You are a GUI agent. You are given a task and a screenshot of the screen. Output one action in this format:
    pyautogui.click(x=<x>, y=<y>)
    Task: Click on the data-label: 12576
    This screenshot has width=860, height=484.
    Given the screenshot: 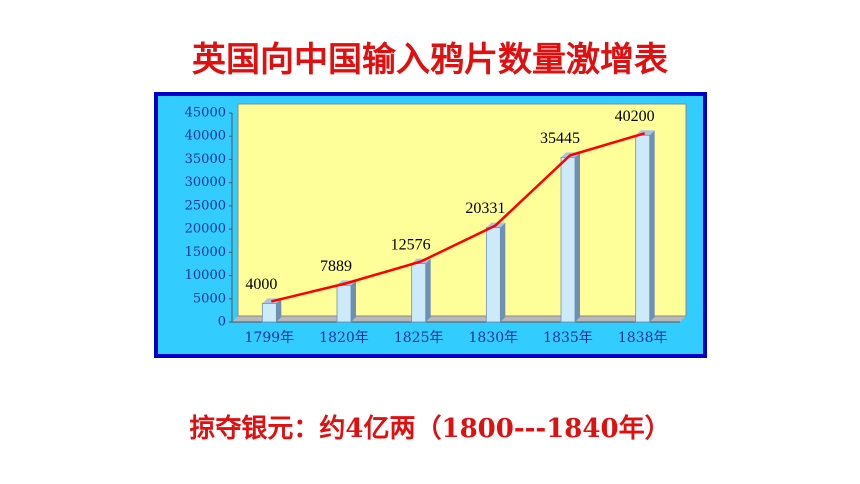 What is the action you would take?
    pyautogui.click(x=411, y=244)
    